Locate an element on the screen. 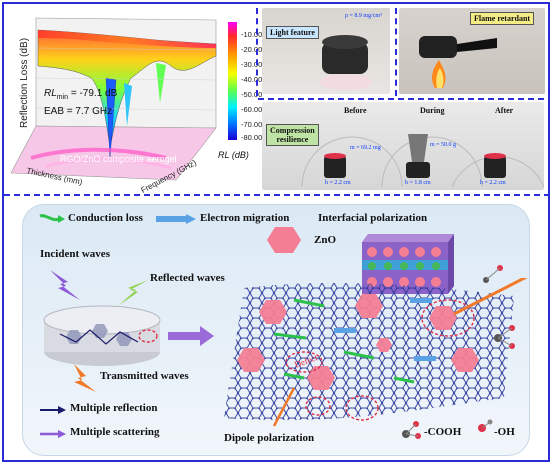  material-label: RGO/ZnO composite aerogel is located at coordinates (118, 159).